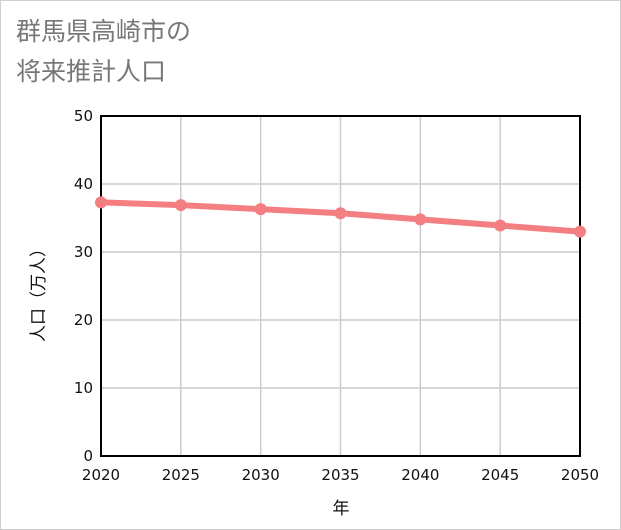 Image resolution: width=621 pixels, height=530 pixels. Describe the element at coordinates (83, 116) in the screenshot. I see `y-tick-label: 50` at that location.